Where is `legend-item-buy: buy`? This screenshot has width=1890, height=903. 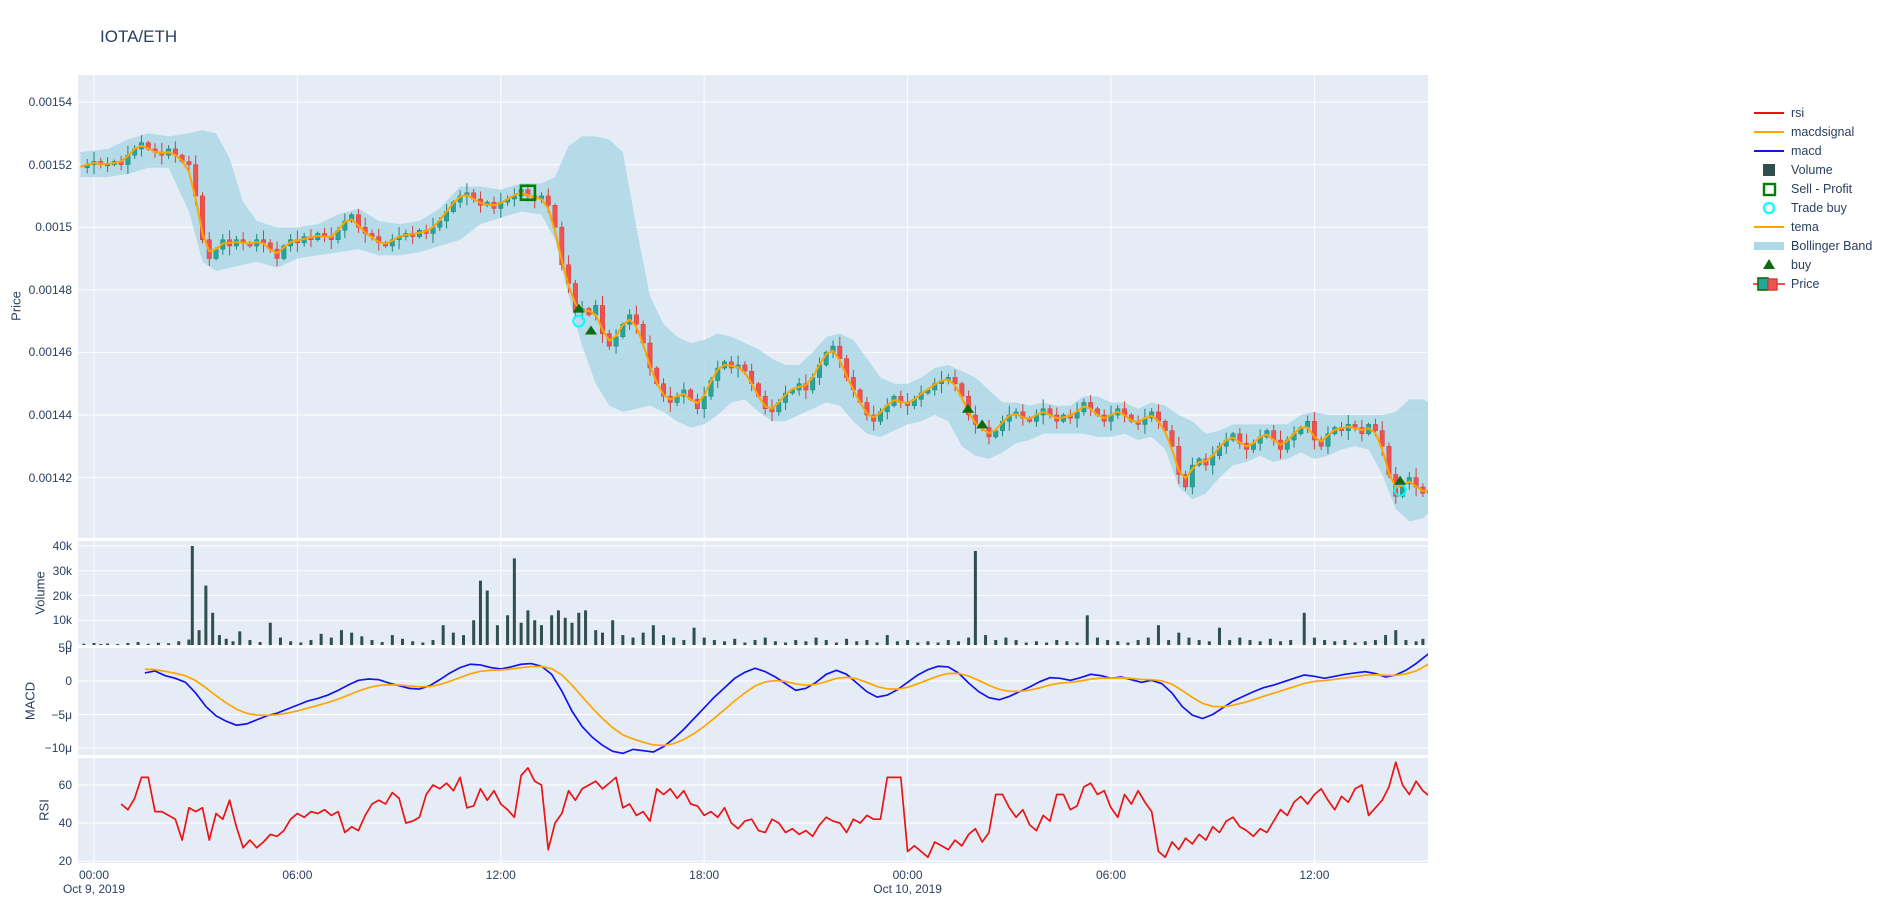
legend-item-buy: buy is located at coordinates (1821, 264).